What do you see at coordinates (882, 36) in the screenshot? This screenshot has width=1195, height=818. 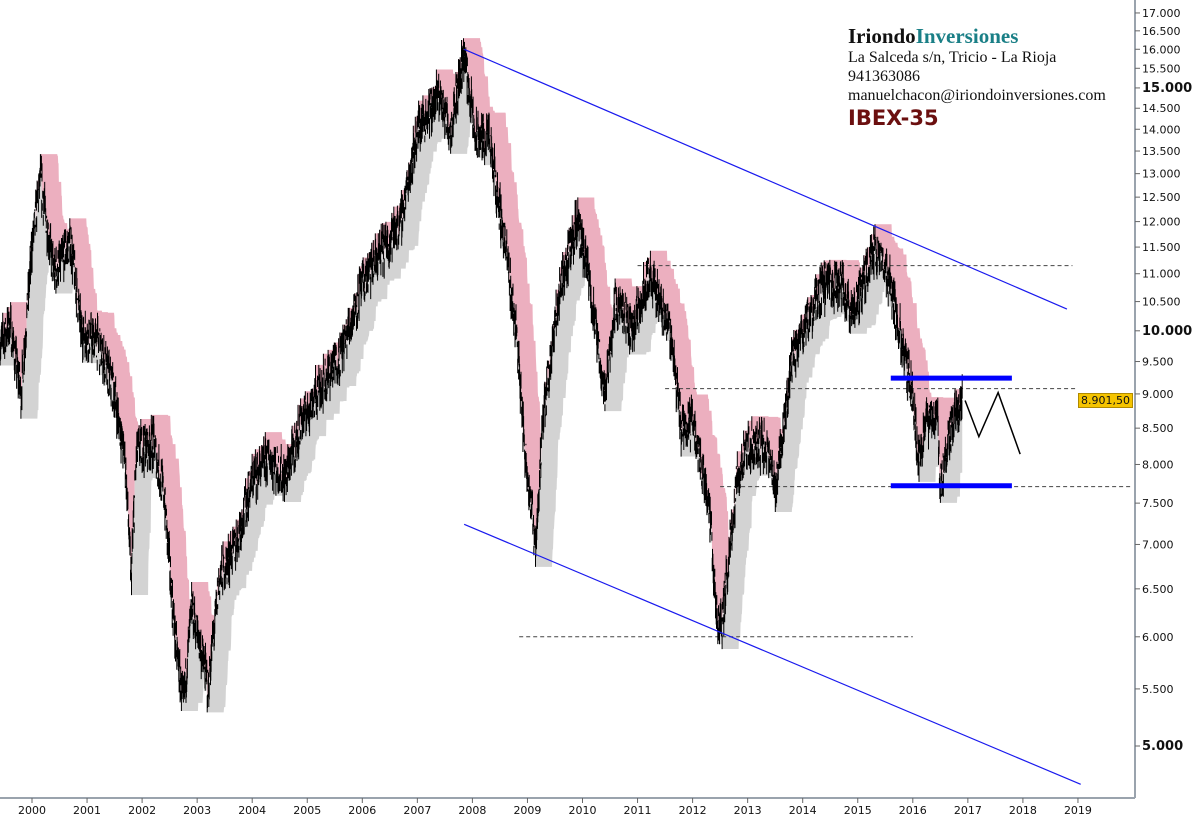 I see `brand-name-1: Iriondo` at bounding box center [882, 36].